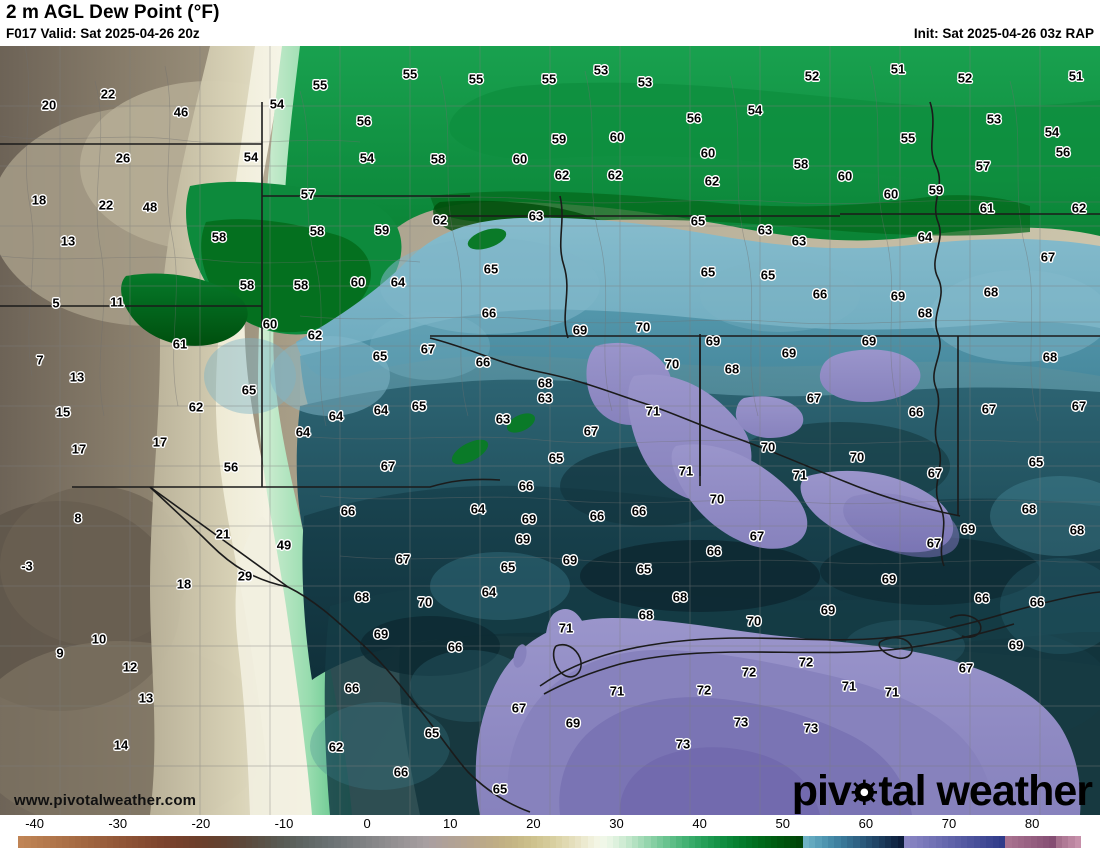 This screenshot has height=850, width=1100. What do you see at coordinates (550, 832) in the screenshot?
I see `colorbar: -40 -30 -20 -10 0 10 20 30 40 50 60 70 80` at bounding box center [550, 832].